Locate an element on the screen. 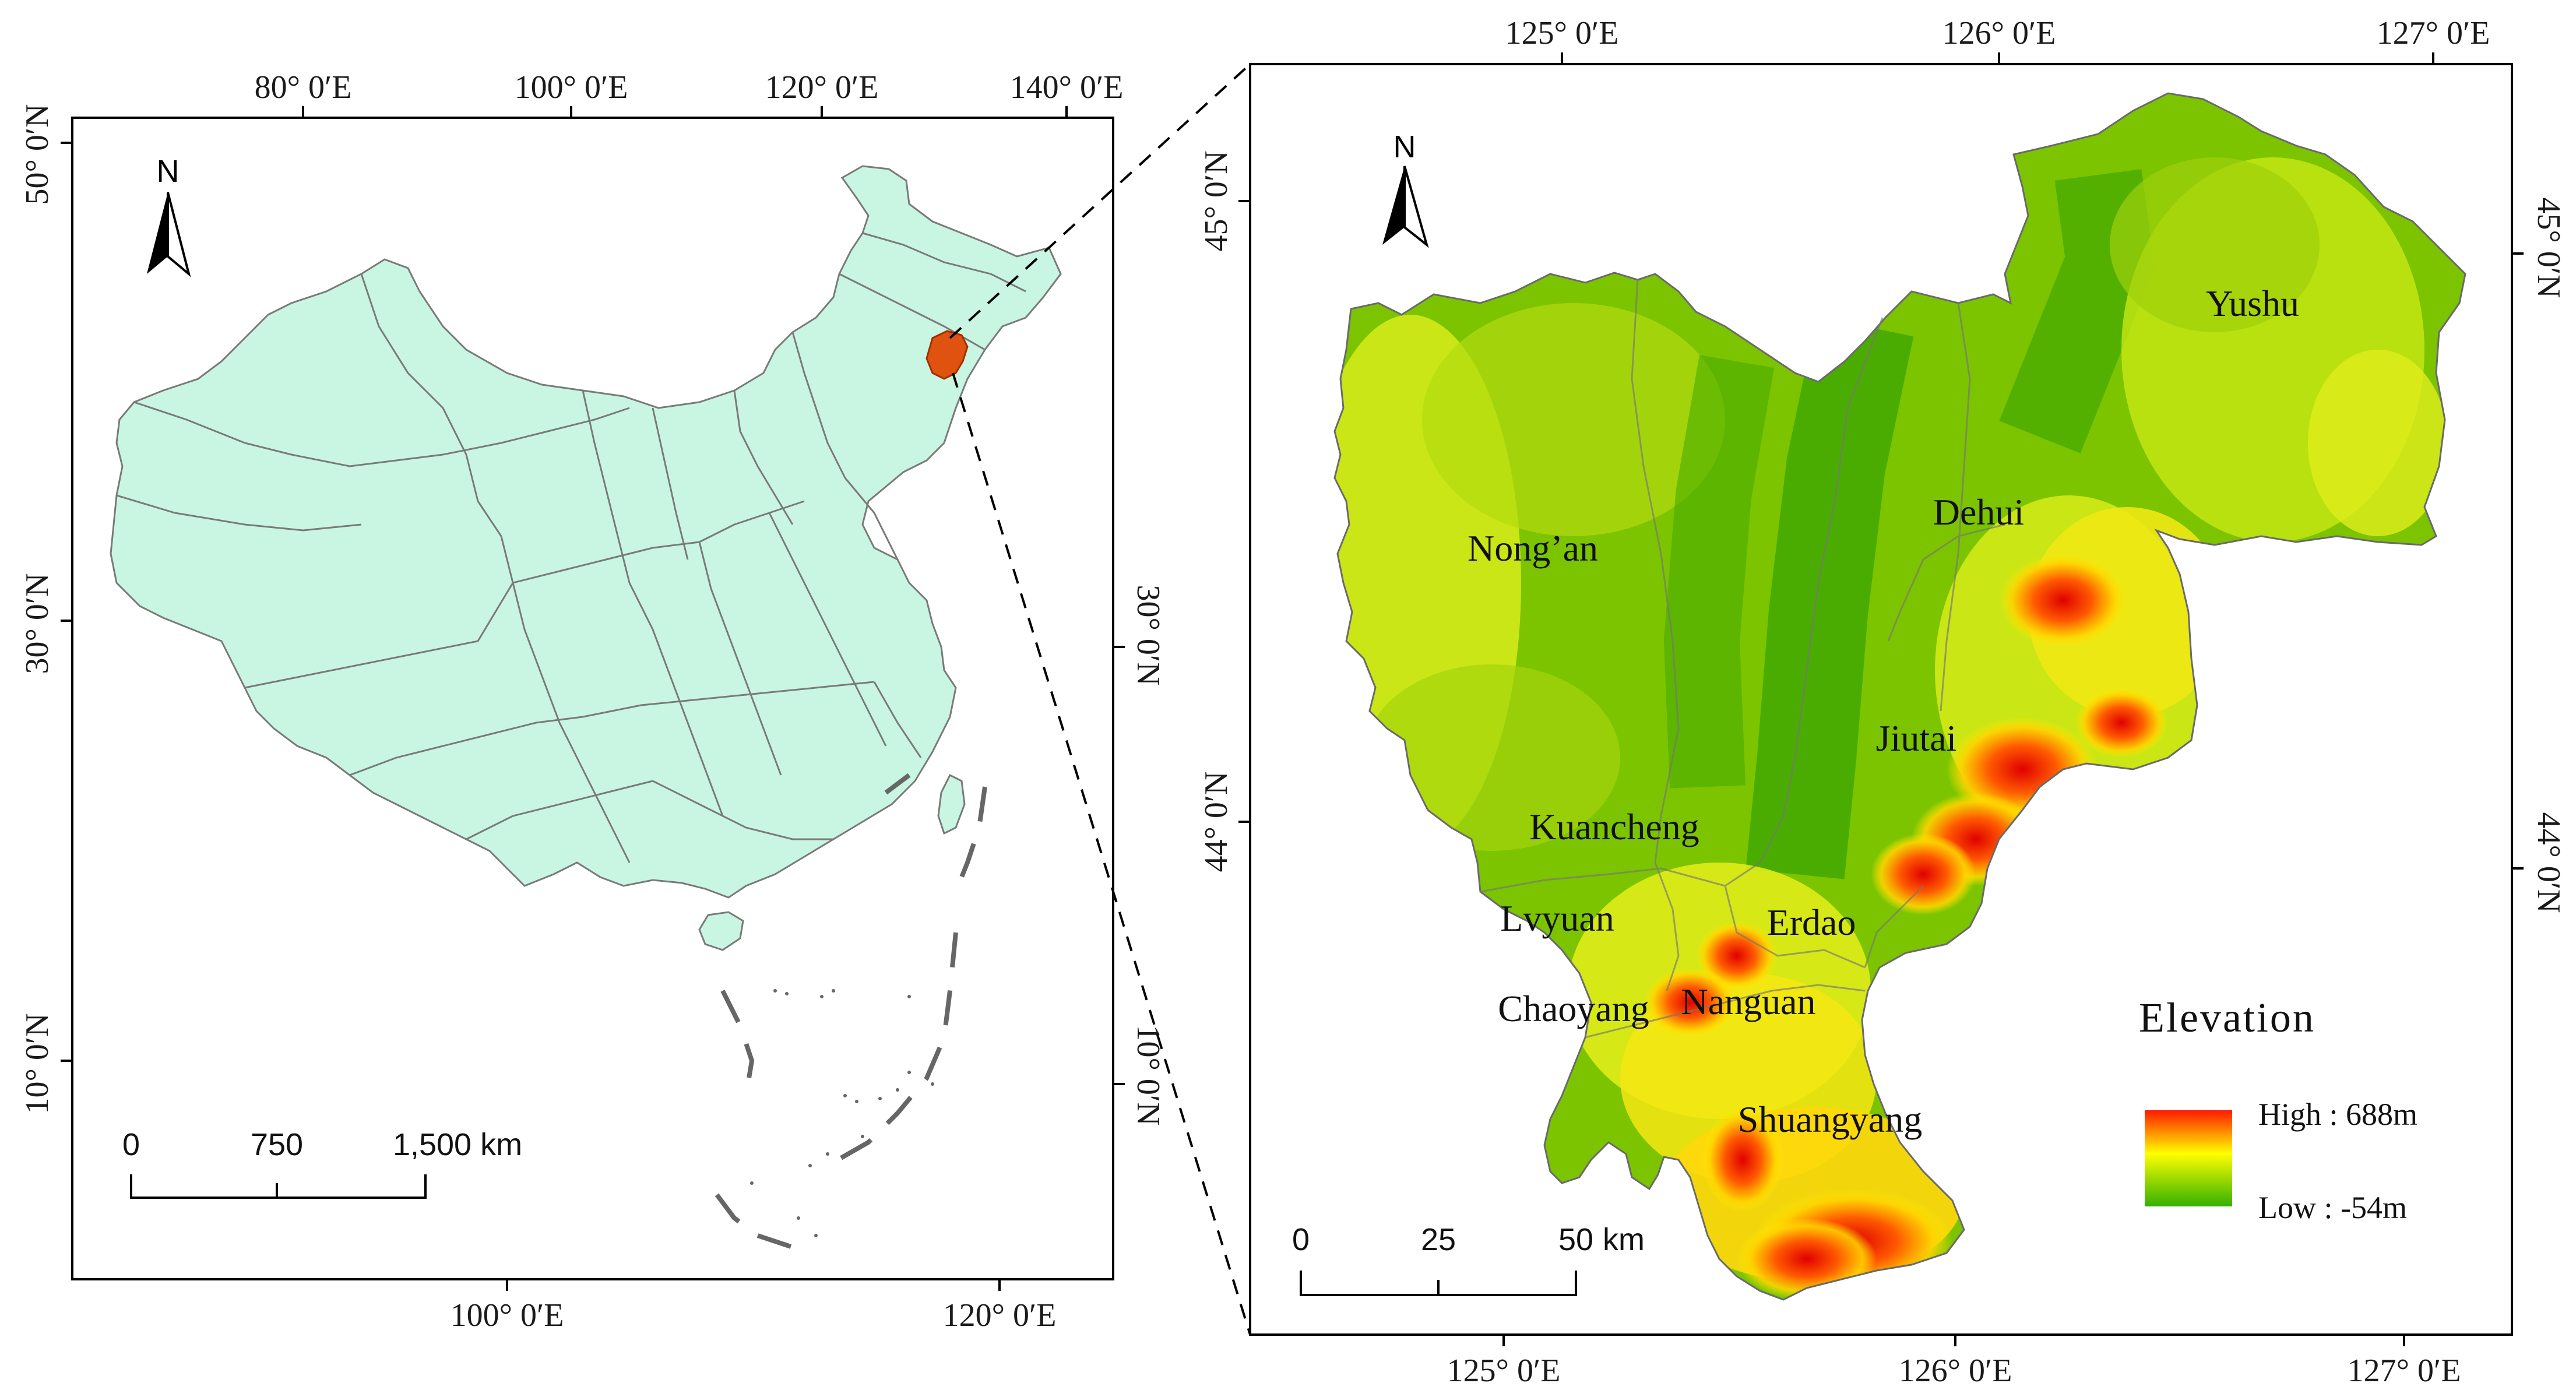 Image resolution: width=2576 pixels, height=1397 pixels. place-label-kuancheng: Kuancheng is located at coordinates (1614, 826).